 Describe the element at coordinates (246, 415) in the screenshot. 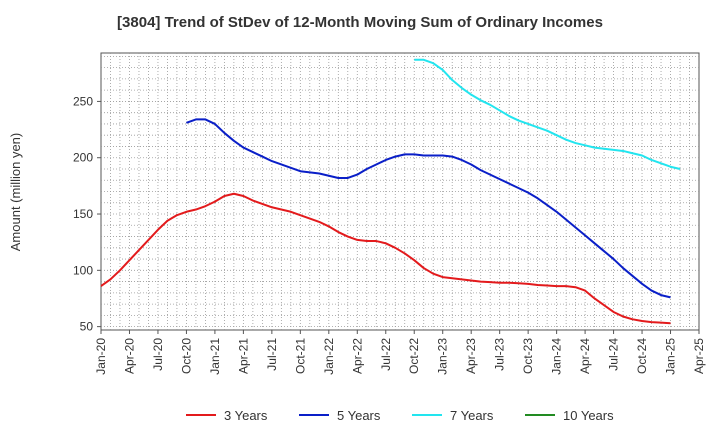

I see `legend-label-3-years: 3 Years` at that location.